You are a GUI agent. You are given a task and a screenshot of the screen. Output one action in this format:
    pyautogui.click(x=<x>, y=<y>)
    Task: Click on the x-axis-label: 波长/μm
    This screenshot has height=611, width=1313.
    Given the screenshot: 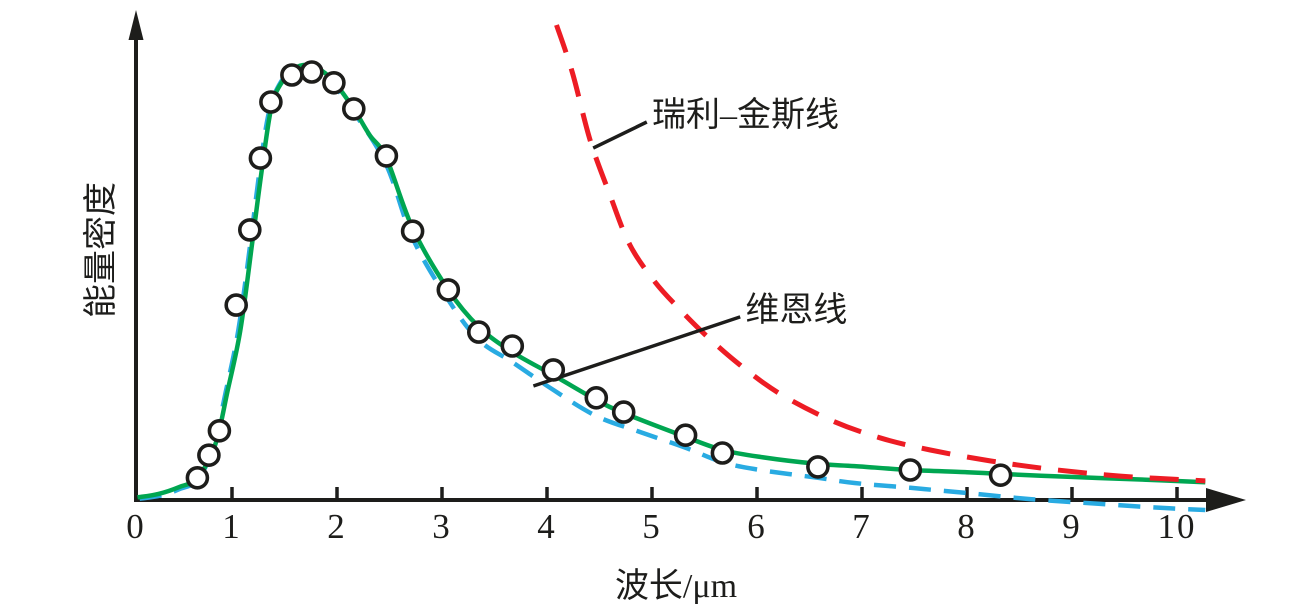 What is the action you would take?
    pyautogui.click(x=676, y=586)
    